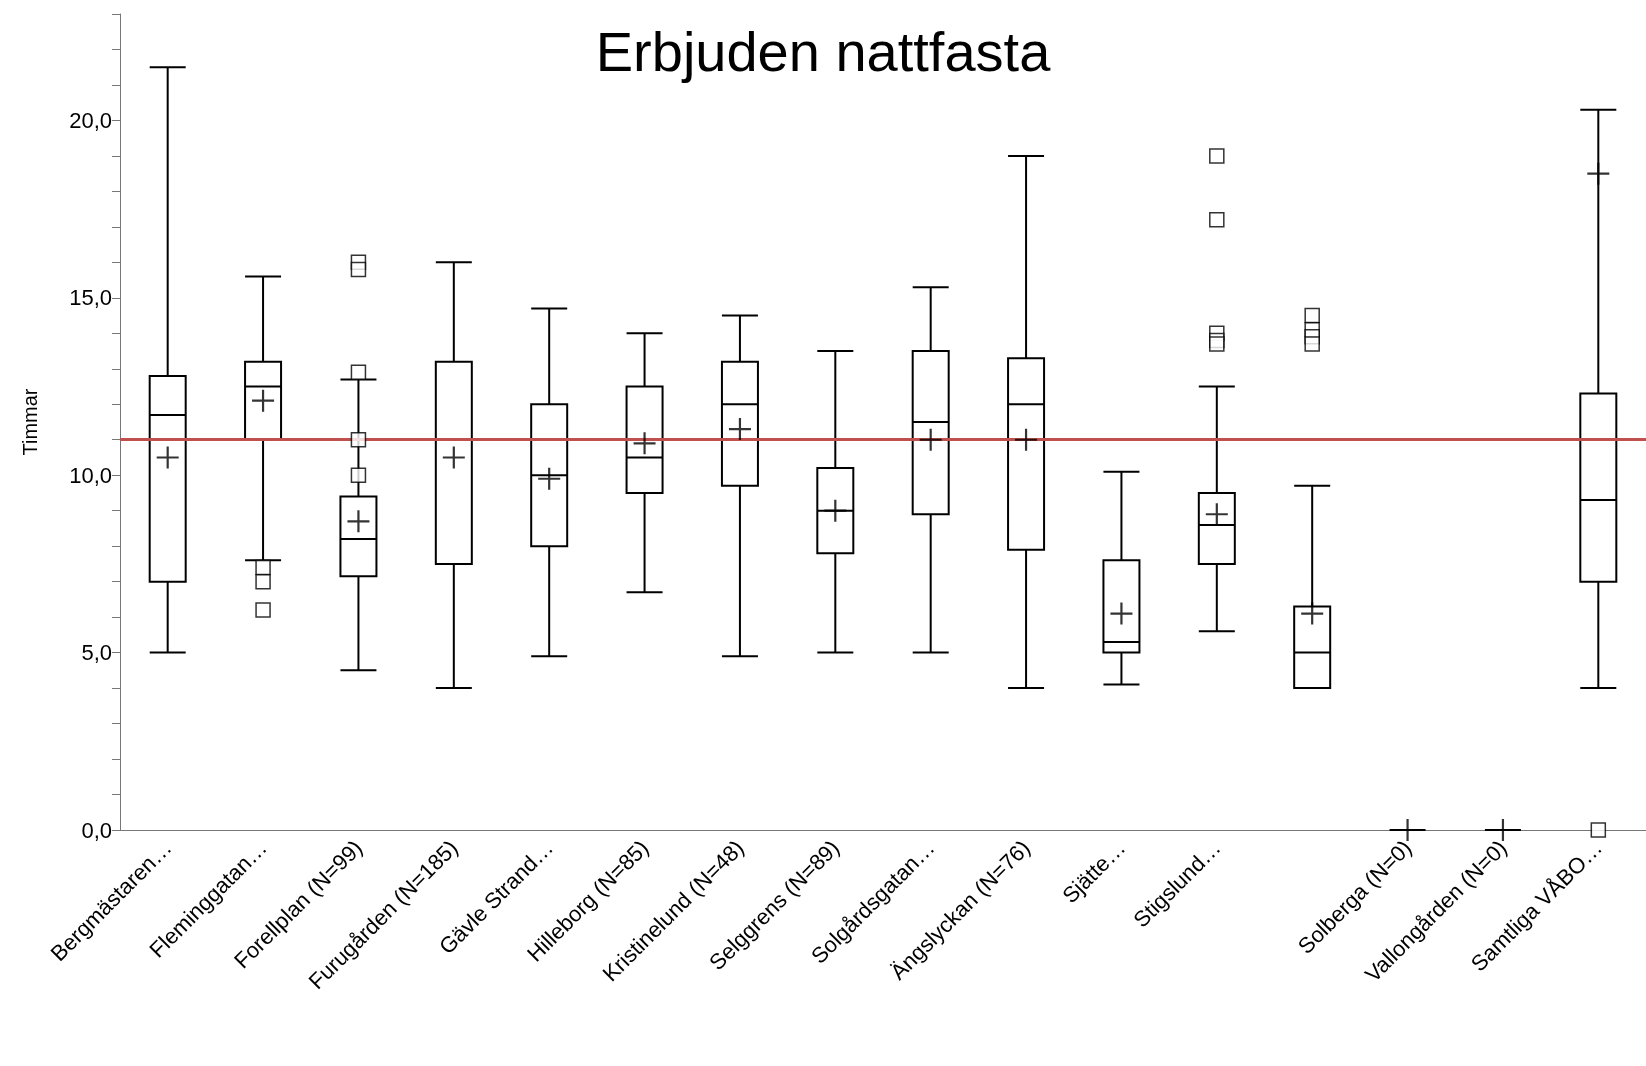 This screenshot has height=1066, width=1646. What do you see at coordinates (90, 475) in the screenshot?
I see `y-tick-label: 10,0` at bounding box center [90, 475].